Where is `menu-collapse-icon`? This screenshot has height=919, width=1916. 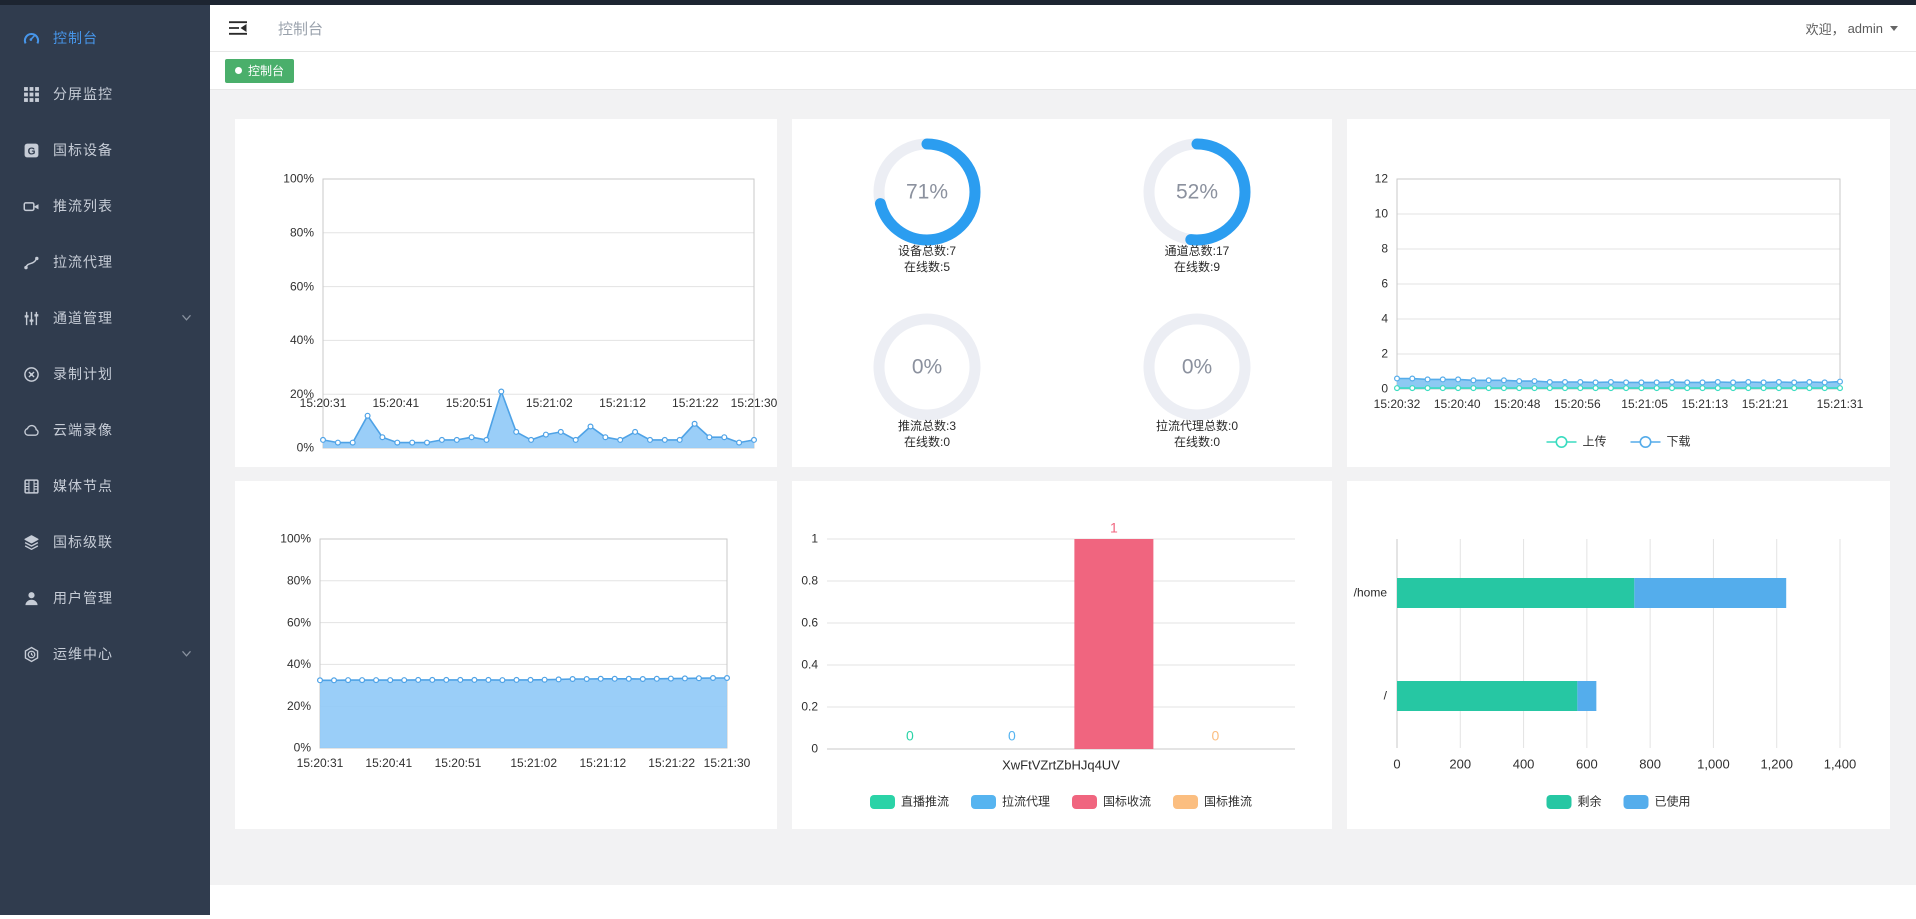
menu-collapse-icon is located at coordinates (238, 28).